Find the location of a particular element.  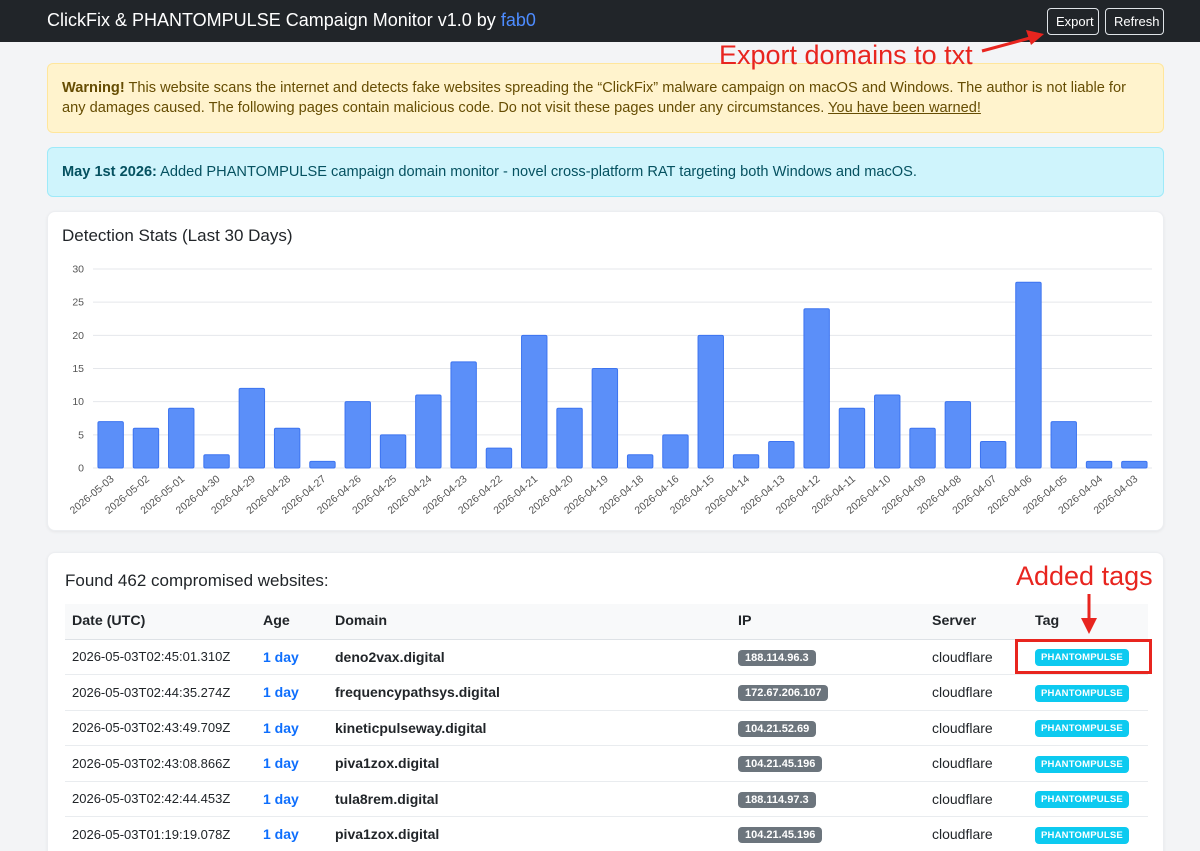

col-domain: Domain is located at coordinates (529, 622).